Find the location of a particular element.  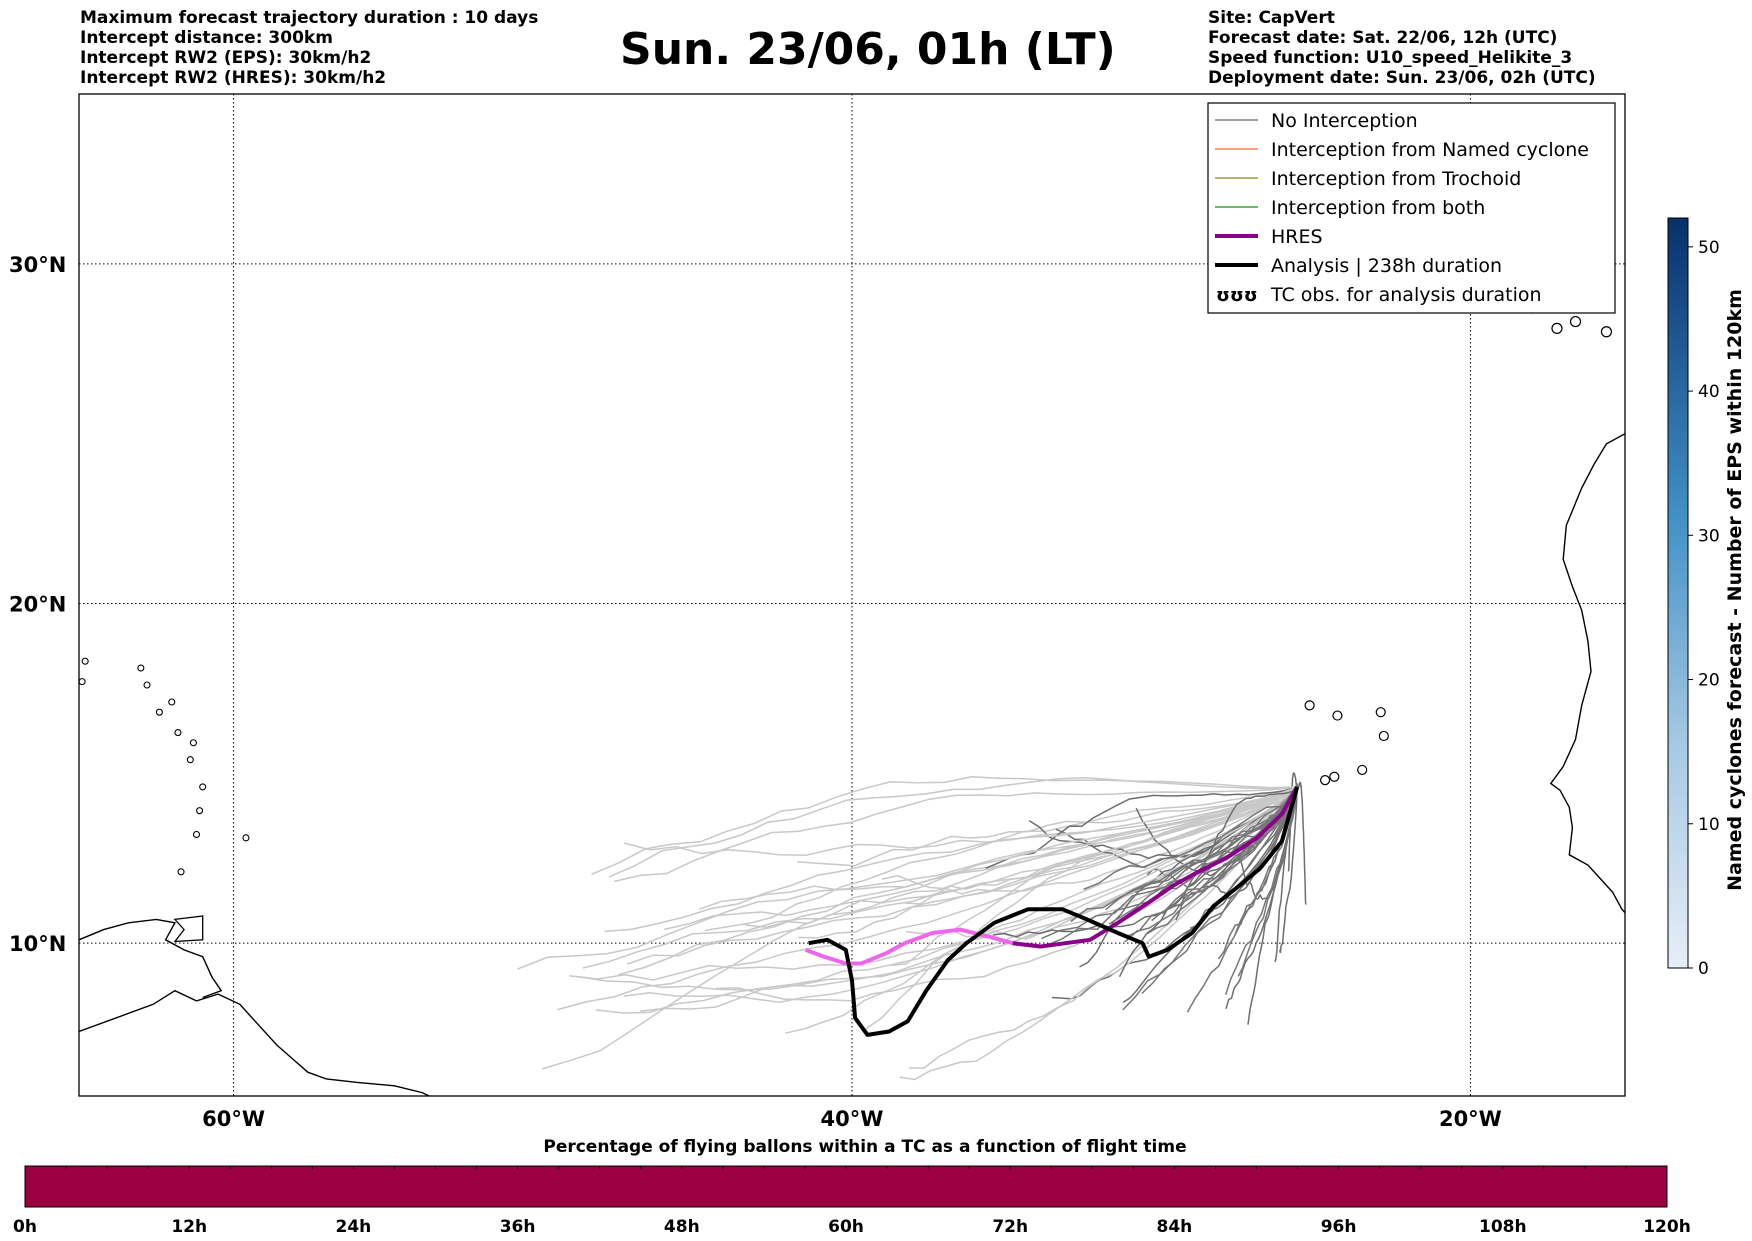

colorbar-bottom-tick-label: 108h is located at coordinates (1503, 1227).